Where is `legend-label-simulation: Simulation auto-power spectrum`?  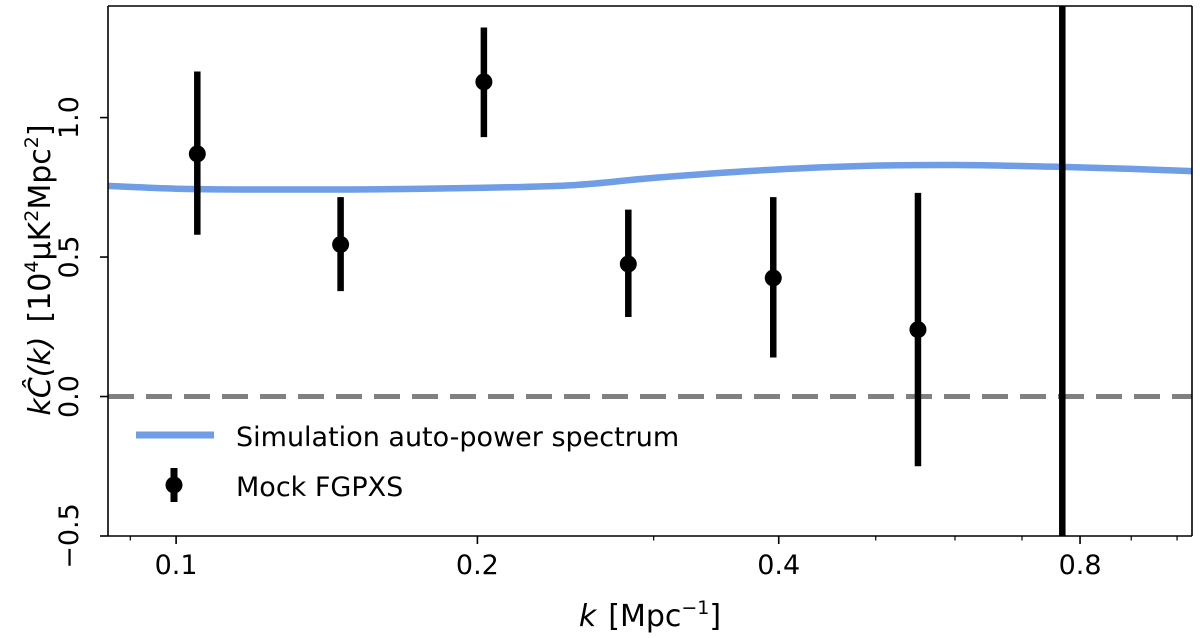
legend-label-simulation: Simulation auto-power spectrum is located at coordinates (457, 437).